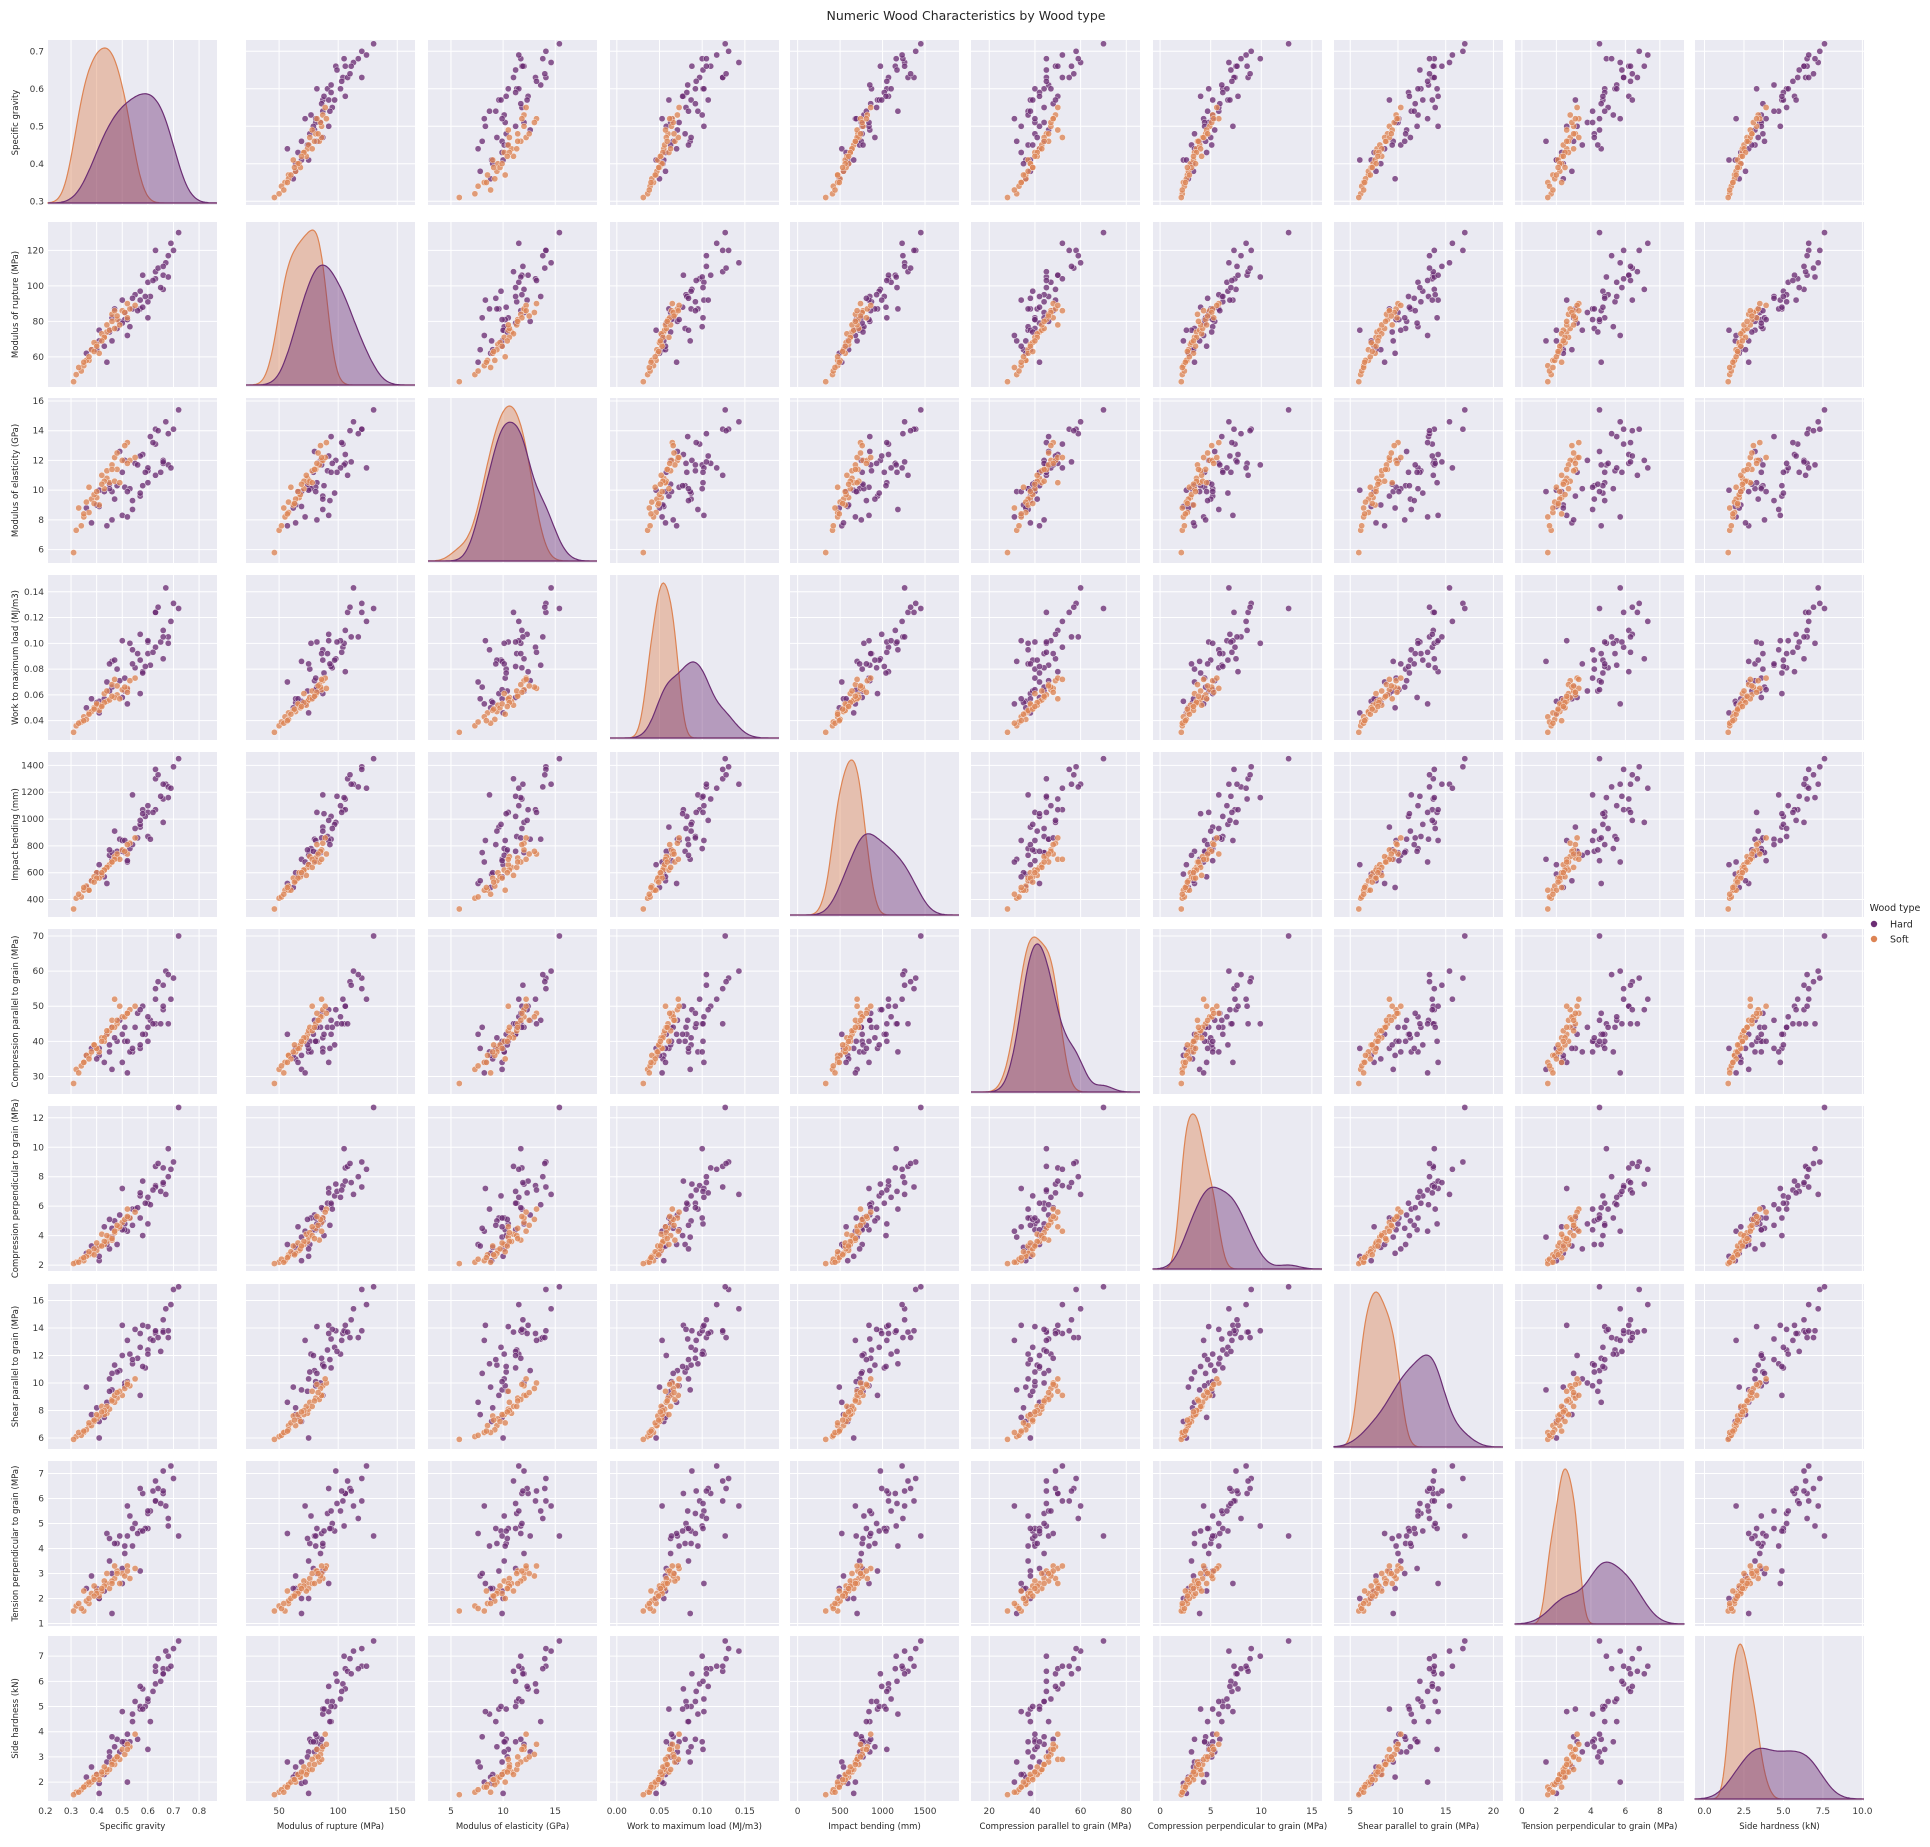 This screenshot has height=1847, width=1930. Describe the element at coordinates (1237, 480) in the screenshot. I see `panel-background` at that location.